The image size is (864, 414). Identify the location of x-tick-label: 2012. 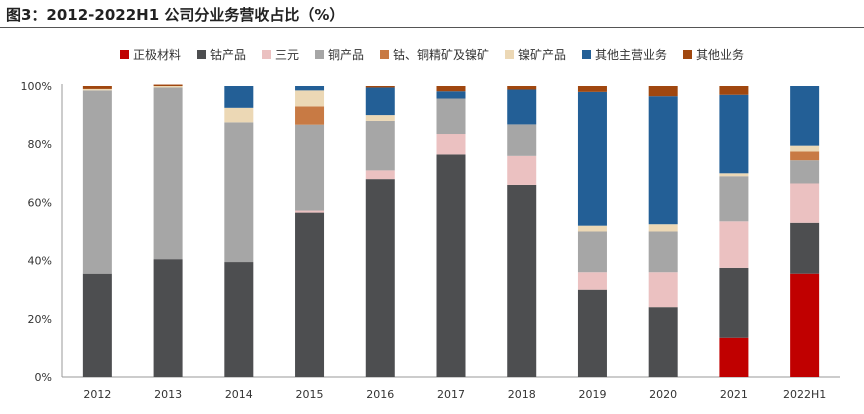
(97, 394).